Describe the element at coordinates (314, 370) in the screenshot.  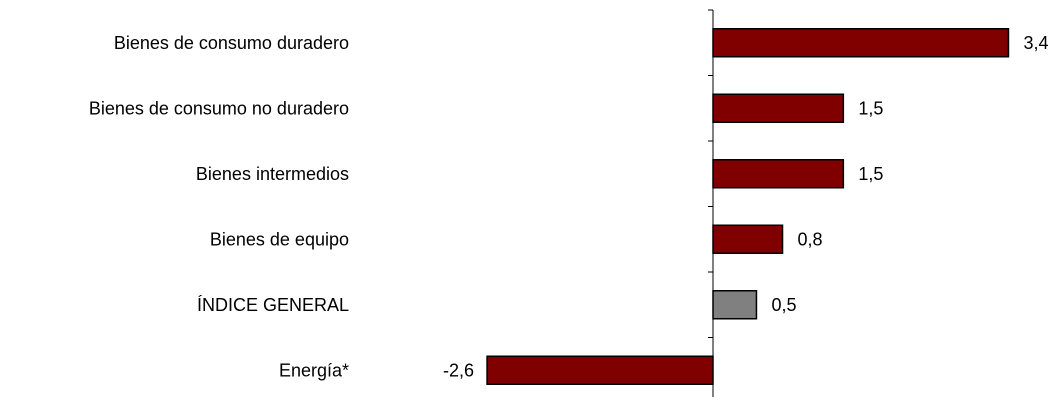
I see `category-label: Energía*` at that location.